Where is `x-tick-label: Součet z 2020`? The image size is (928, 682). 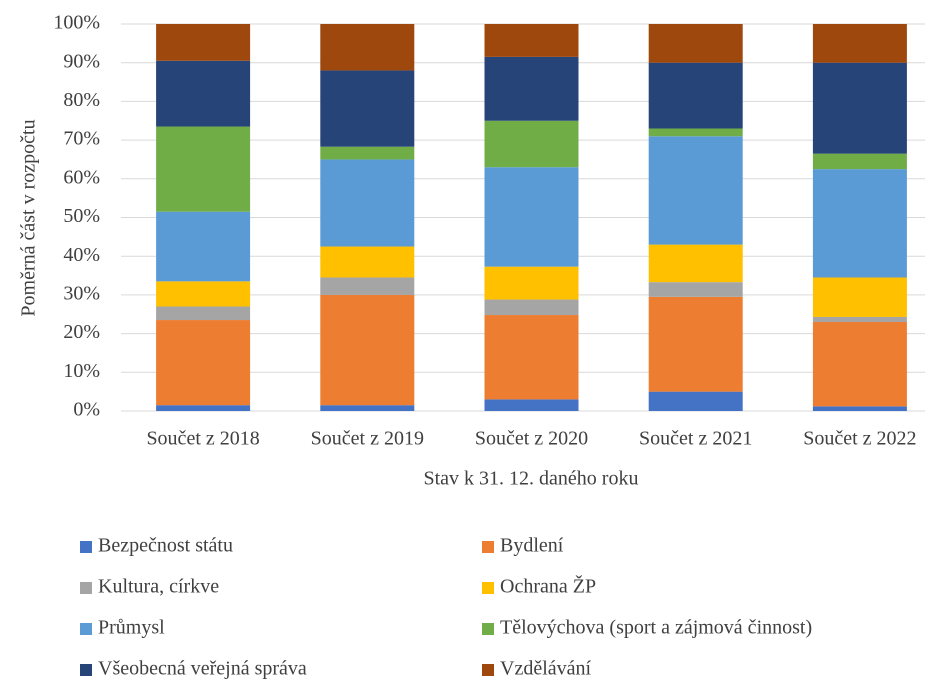 x-tick-label: Součet z 2020 is located at coordinates (531, 439).